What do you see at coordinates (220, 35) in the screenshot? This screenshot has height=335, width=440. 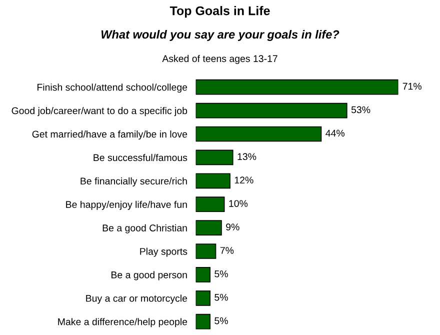 I see `chart-subtitle: What would you say are your goals in life?` at bounding box center [220, 35].